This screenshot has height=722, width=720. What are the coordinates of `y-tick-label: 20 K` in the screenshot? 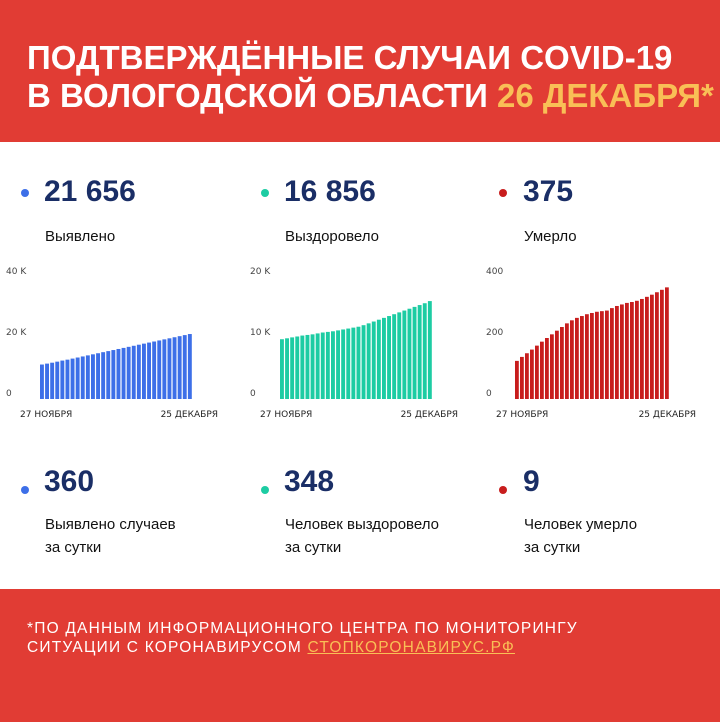 It's located at (260, 272).